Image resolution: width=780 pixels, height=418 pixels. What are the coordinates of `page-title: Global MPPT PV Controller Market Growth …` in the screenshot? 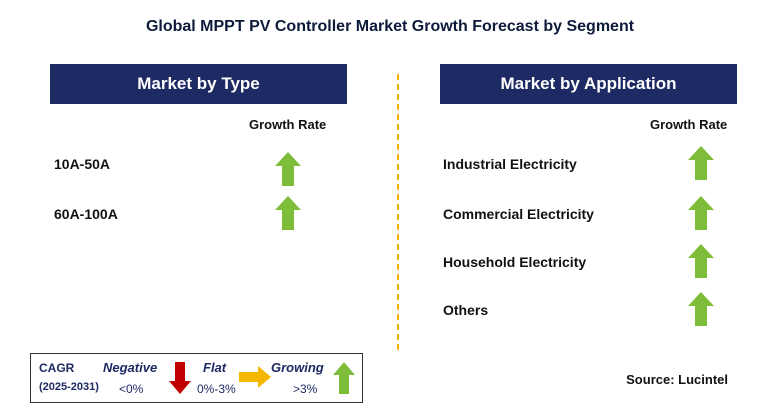 It's located at (390, 26).